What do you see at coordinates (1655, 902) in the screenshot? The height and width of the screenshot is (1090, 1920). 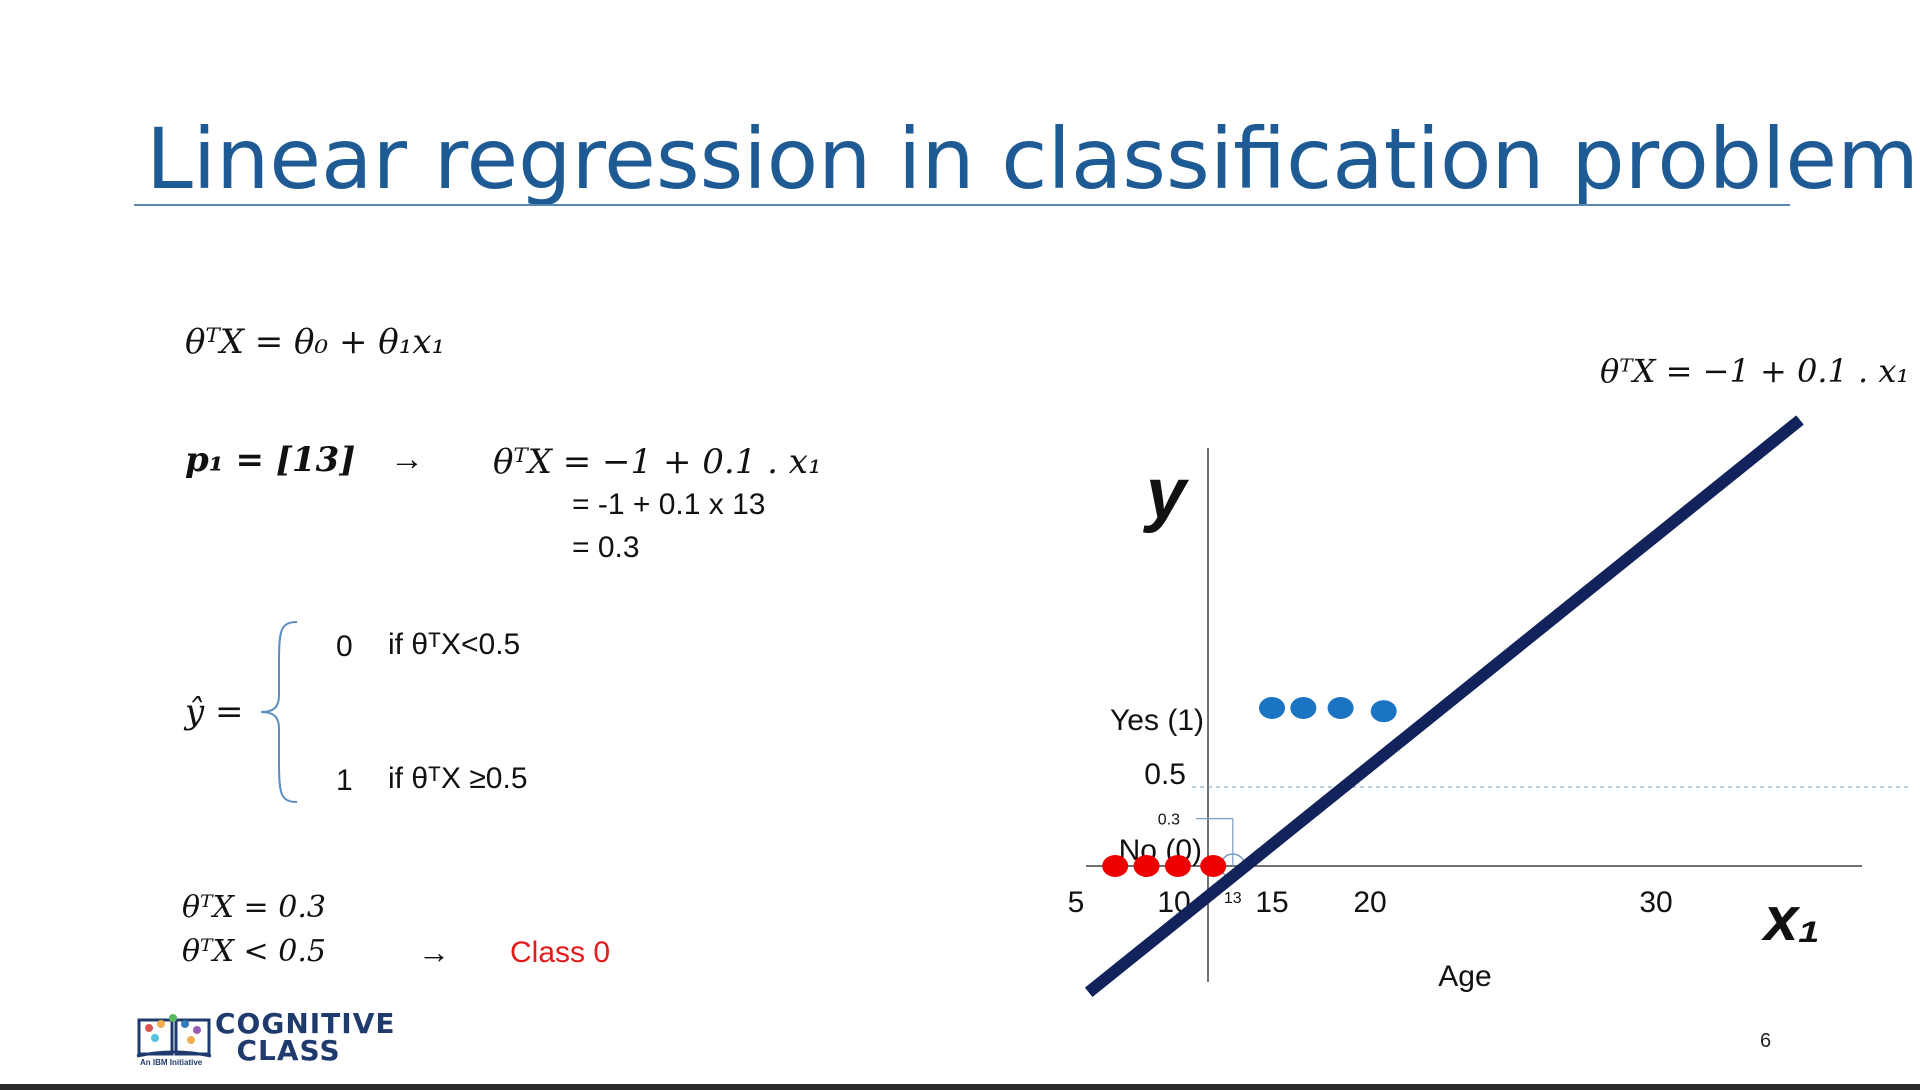 I see `x-tick-label: 30` at bounding box center [1655, 902].